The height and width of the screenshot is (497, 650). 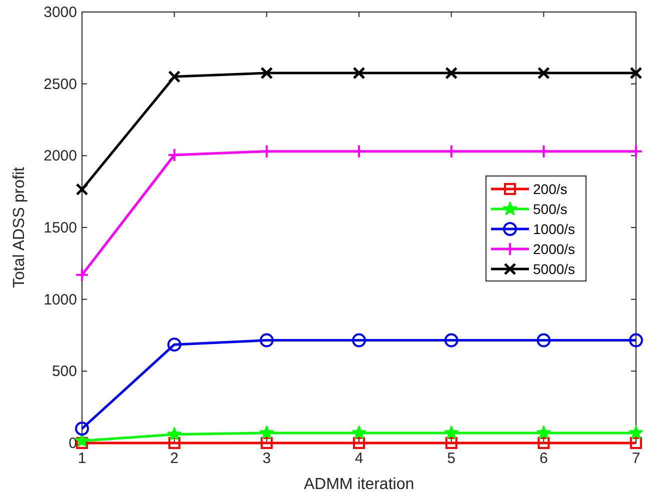 What do you see at coordinates (359, 484) in the screenshot?
I see `x-axis-title: ADMM iteration` at bounding box center [359, 484].